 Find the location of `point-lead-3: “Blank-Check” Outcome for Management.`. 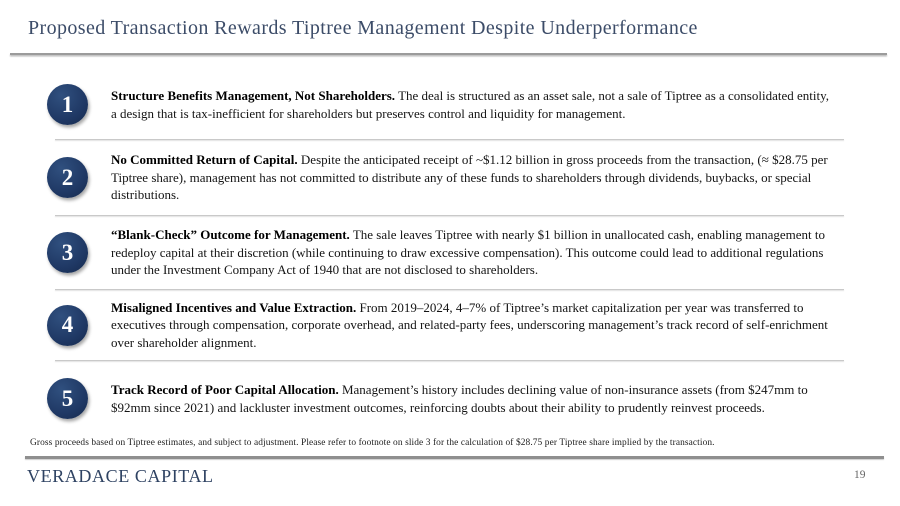

point-lead-3: “Blank-Check” Outcome for Management. is located at coordinates (230, 235).